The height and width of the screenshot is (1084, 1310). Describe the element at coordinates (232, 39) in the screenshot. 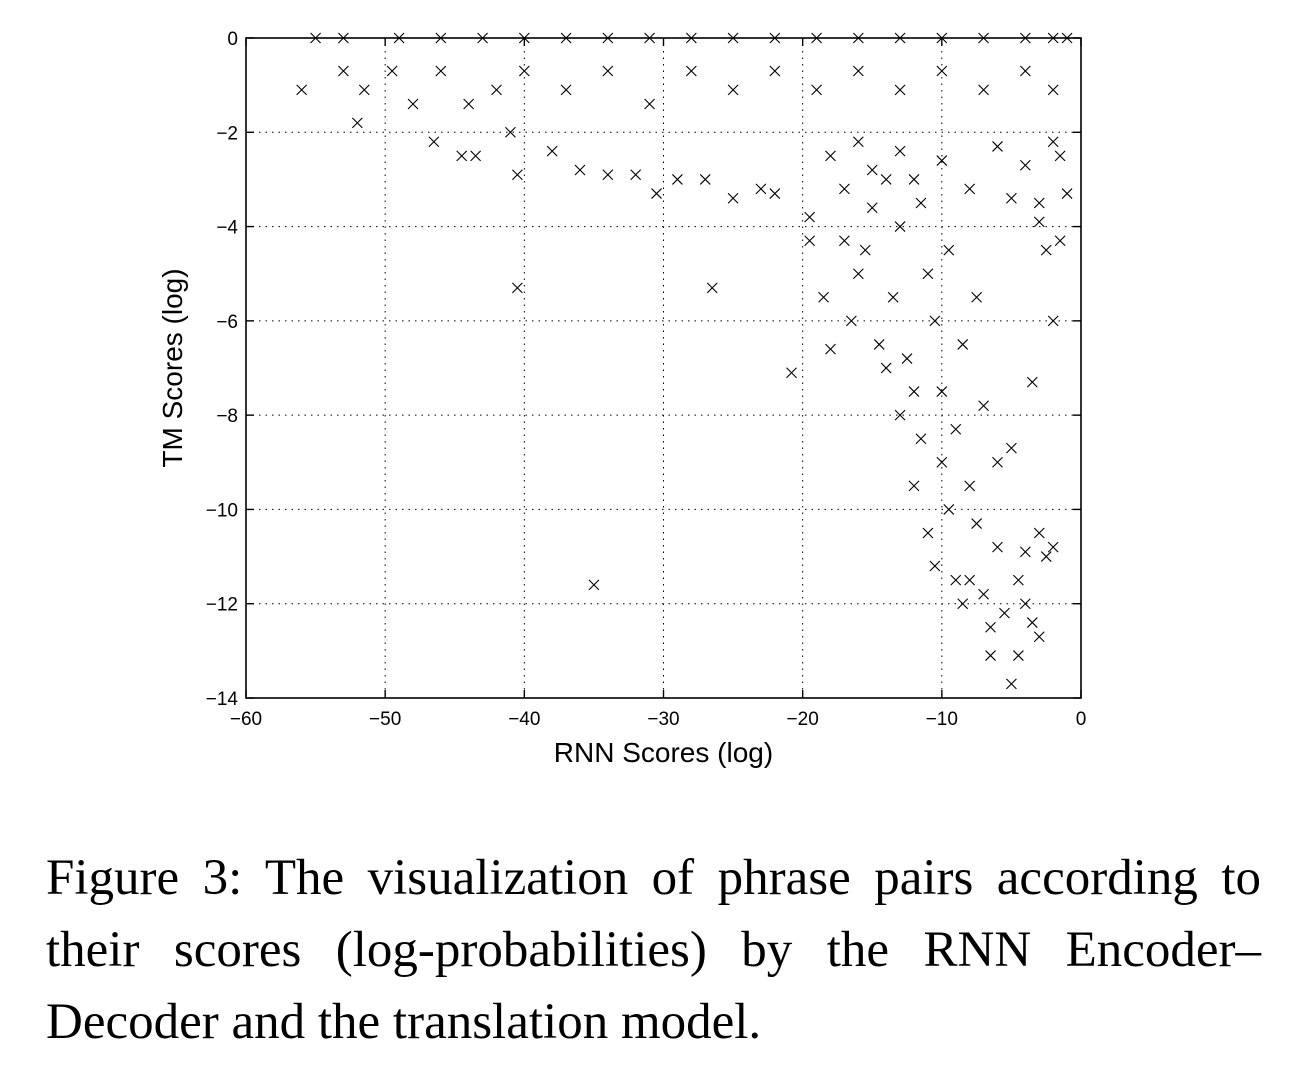

I see `y-tick-label: 0` at that location.